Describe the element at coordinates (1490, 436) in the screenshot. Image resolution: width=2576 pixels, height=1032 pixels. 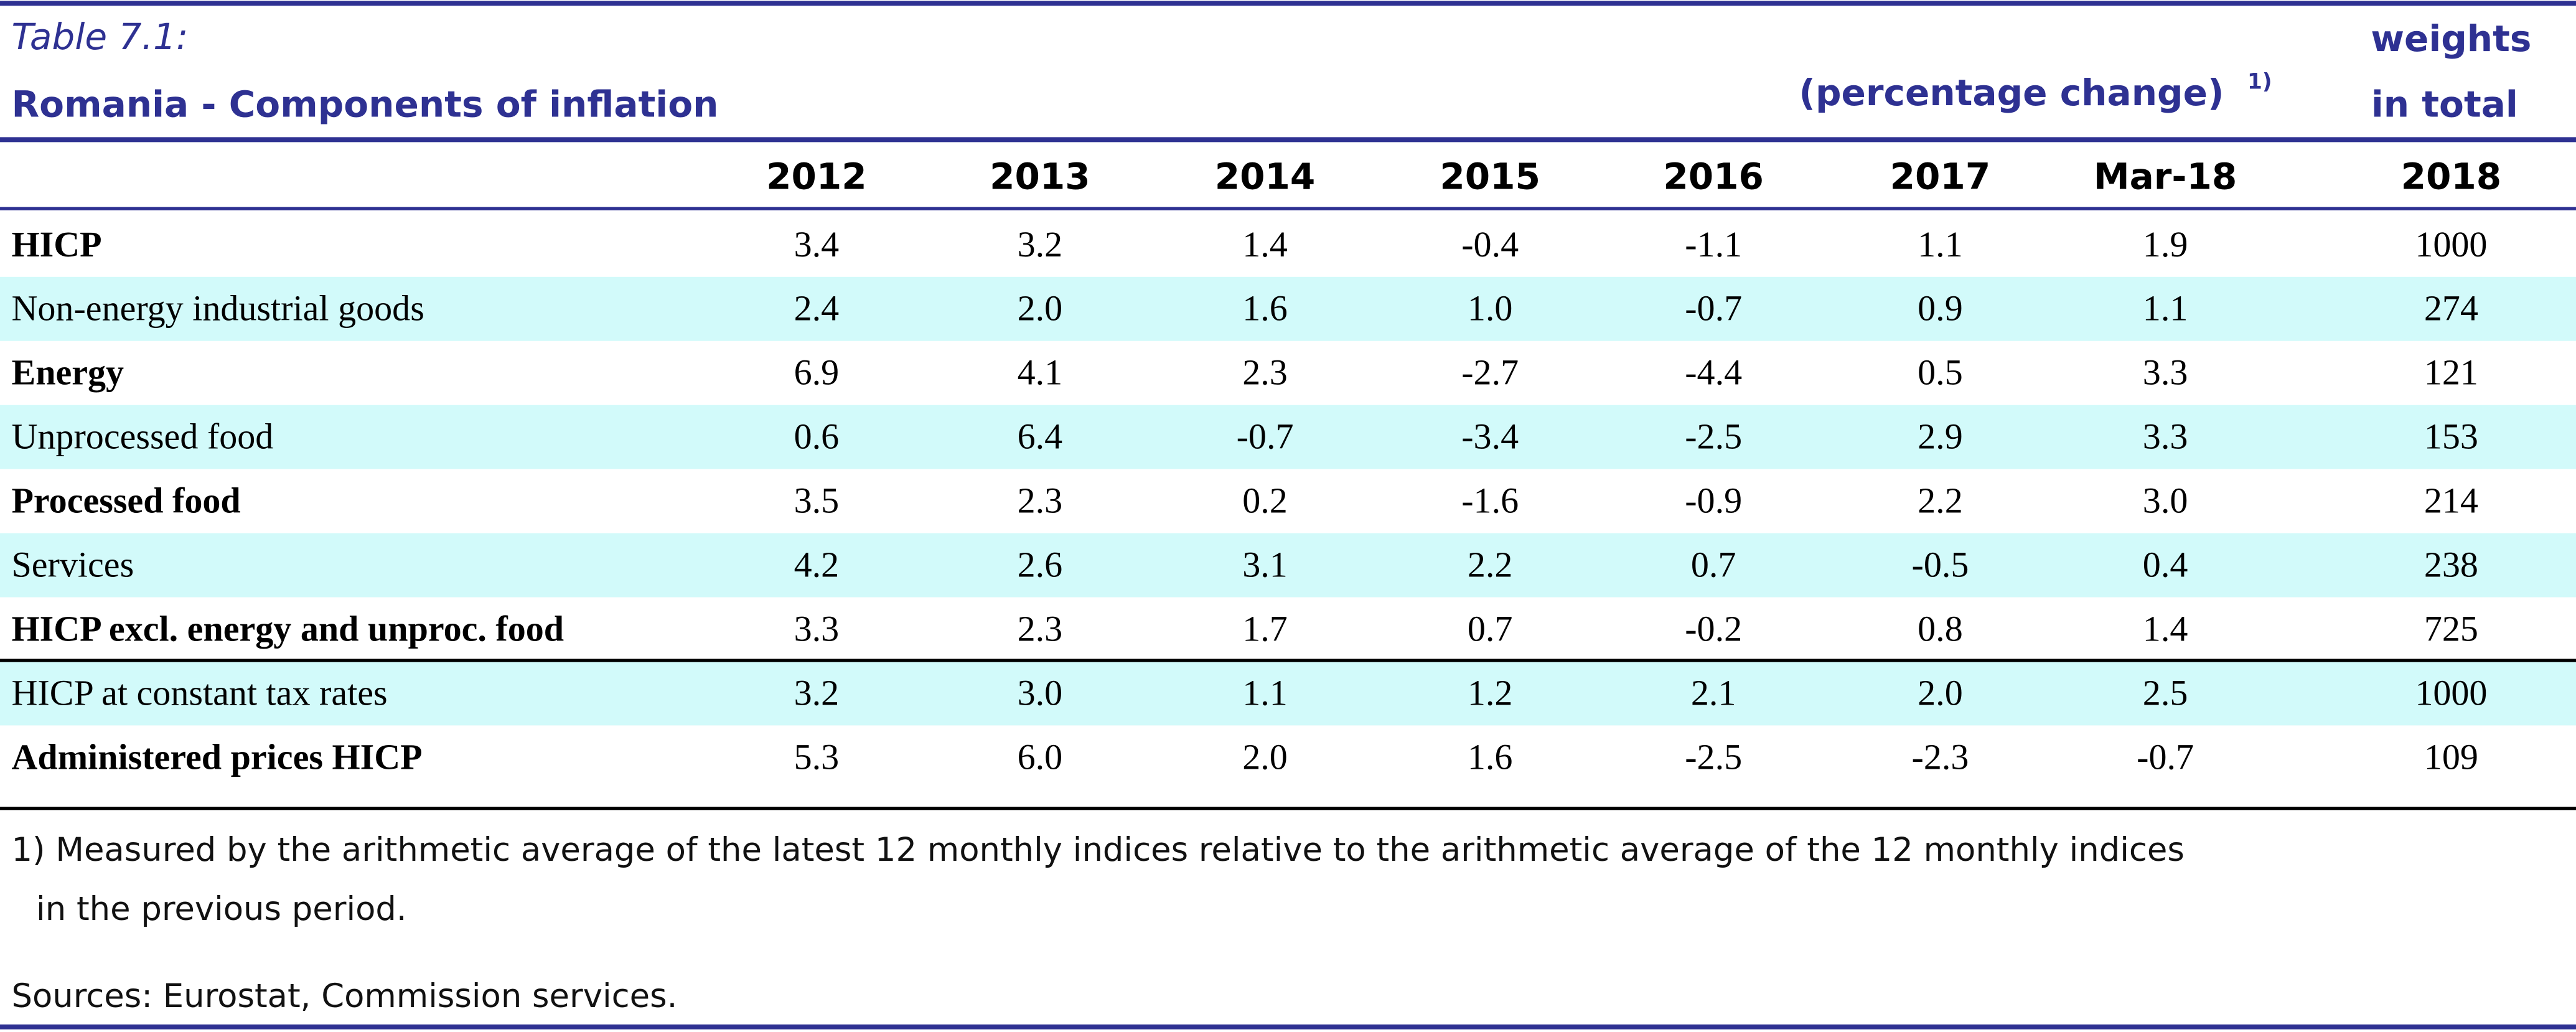
I see `cell: -3.4` at that location.